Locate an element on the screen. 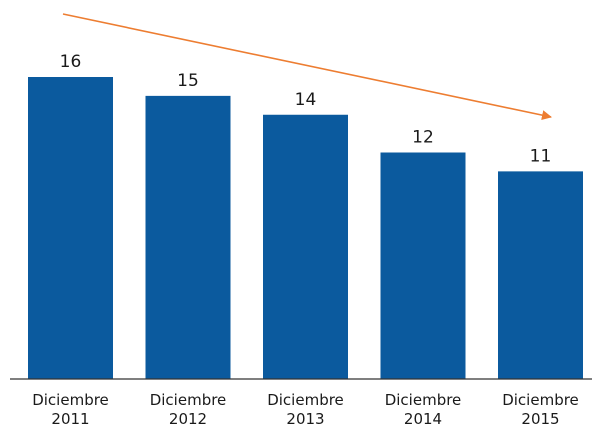 The image size is (592, 429). data-label-4: 11 is located at coordinates (541, 156).